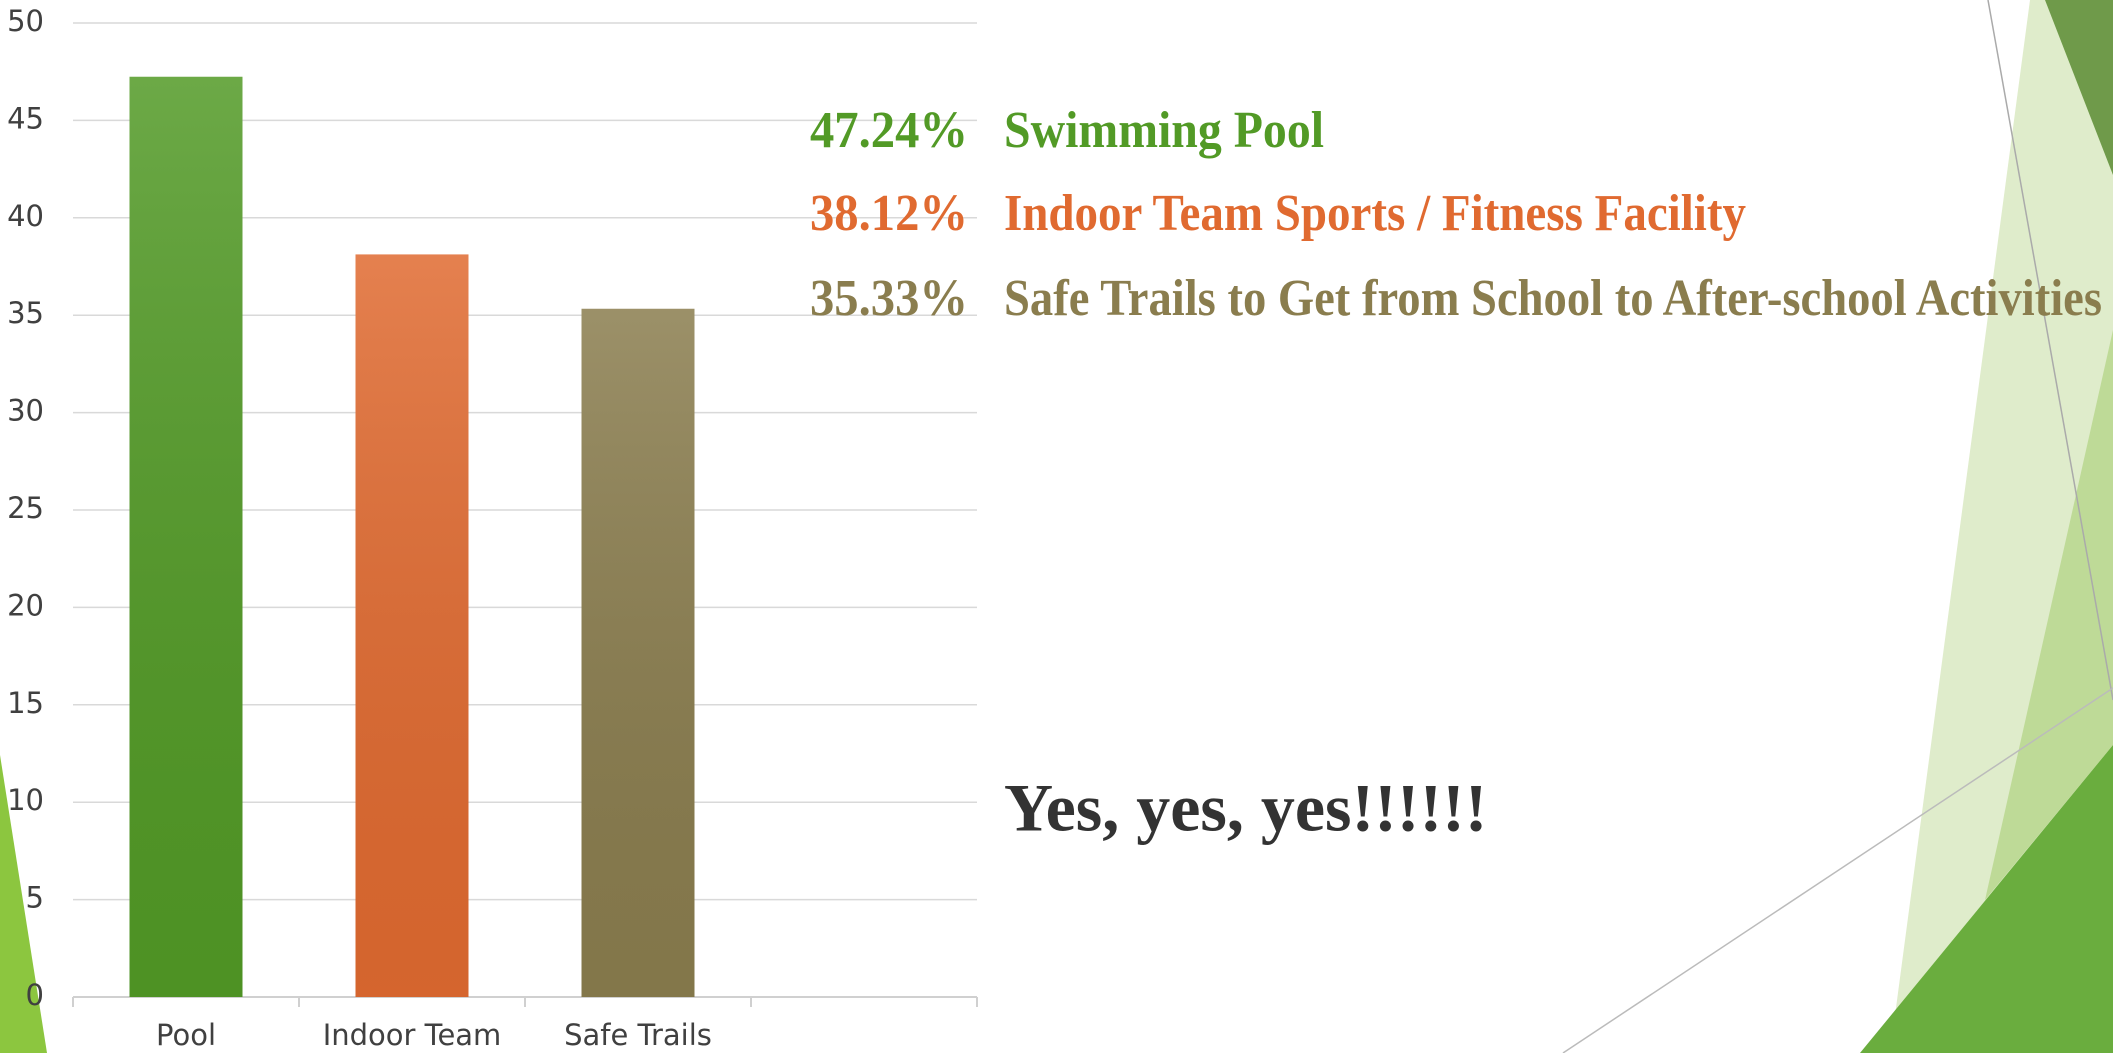 This screenshot has height=1053, width=2113. Describe the element at coordinates (25, 508) in the screenshot. I see `y-tick-label: 25` at that location.